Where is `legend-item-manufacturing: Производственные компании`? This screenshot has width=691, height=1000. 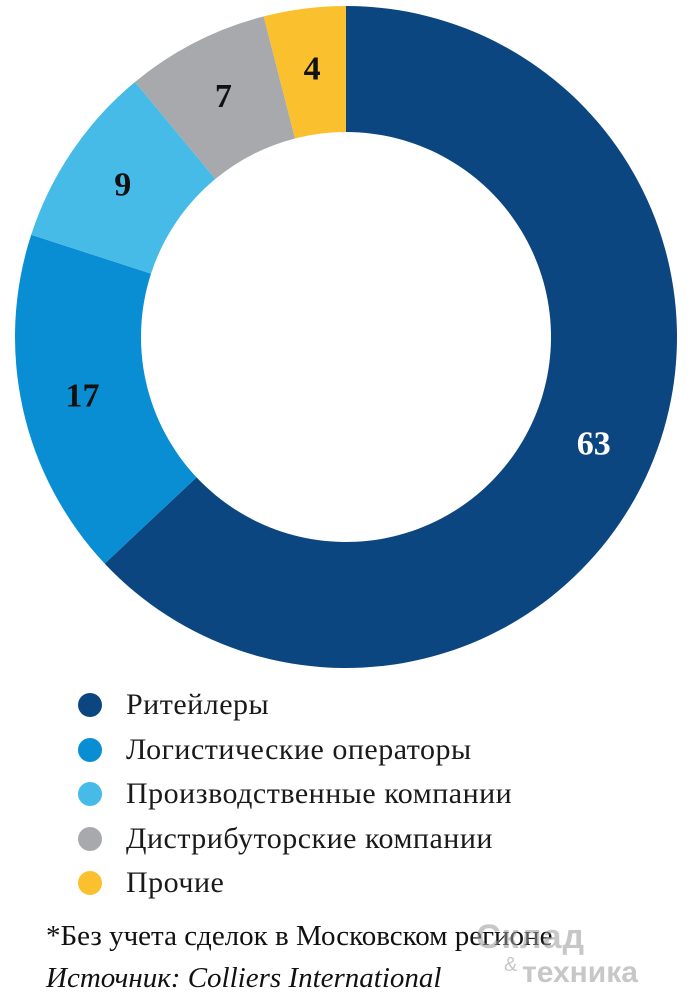
legend-item-manufacturing: Производственные компании is located at coordinates (378, 794).